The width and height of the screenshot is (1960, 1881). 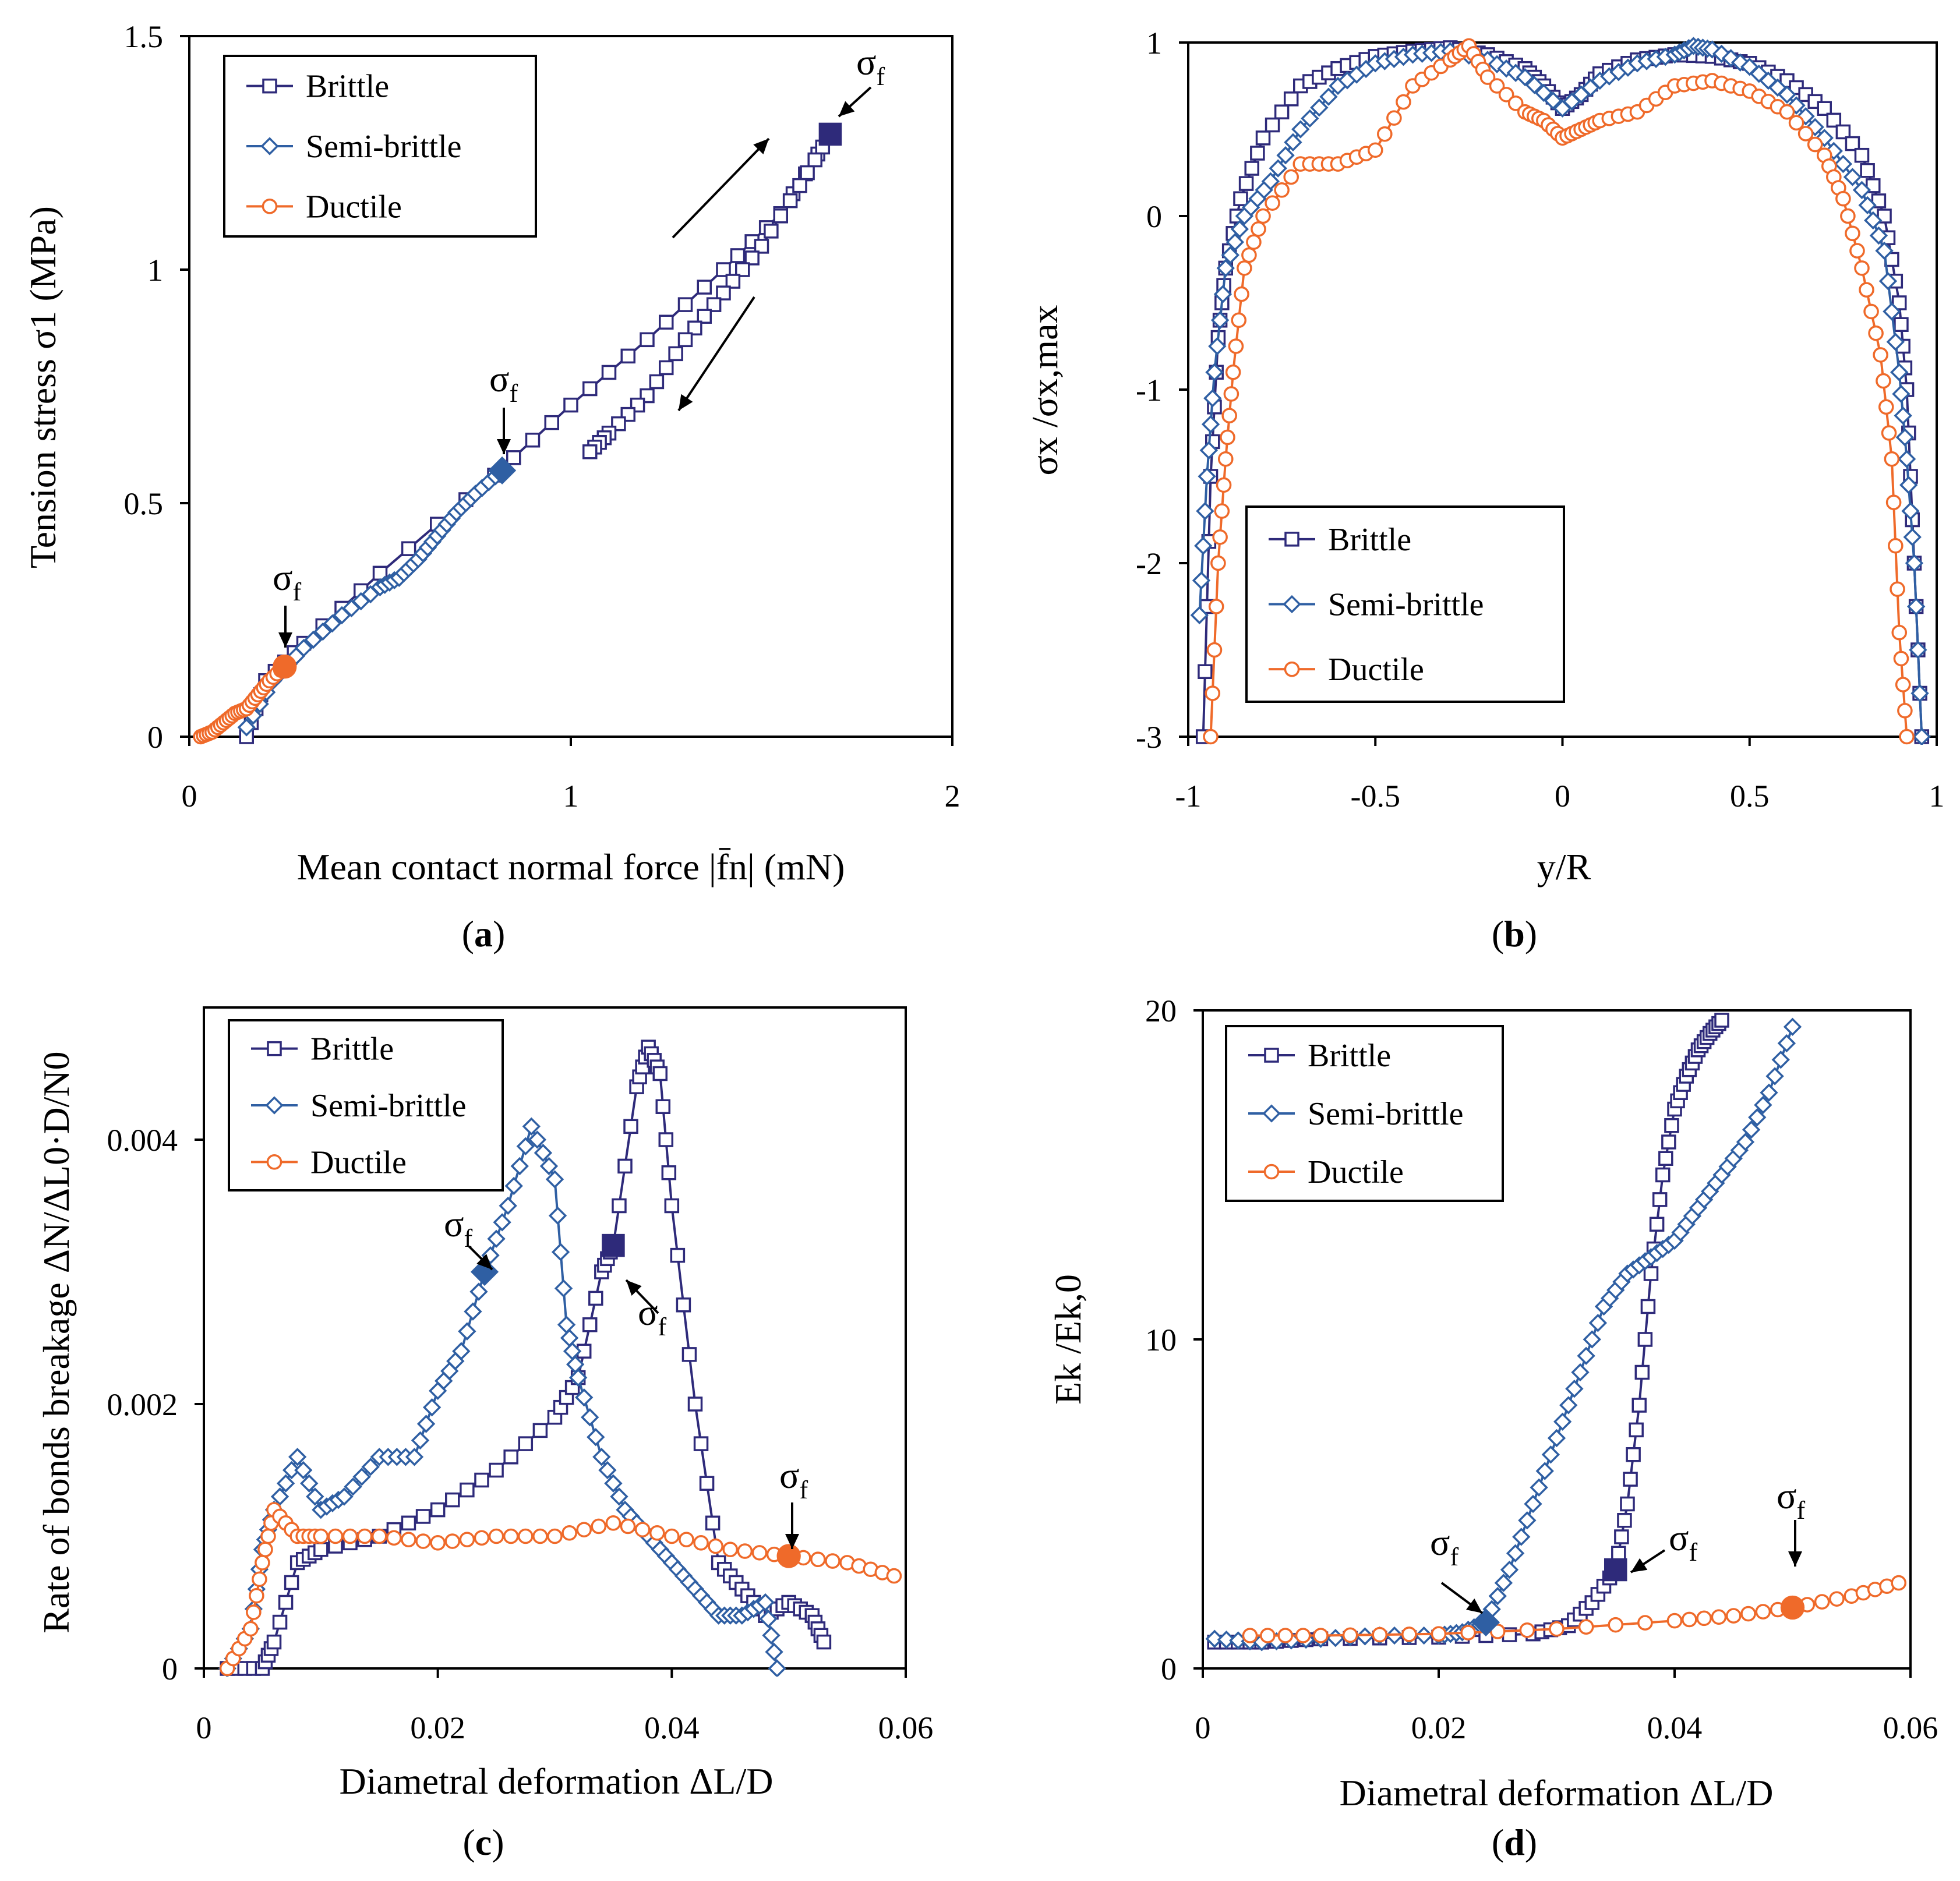 What do you see at coordinates (792, 1525) in the screenshot?
I see `failure-arrow` at bounding box center [792, 1525].